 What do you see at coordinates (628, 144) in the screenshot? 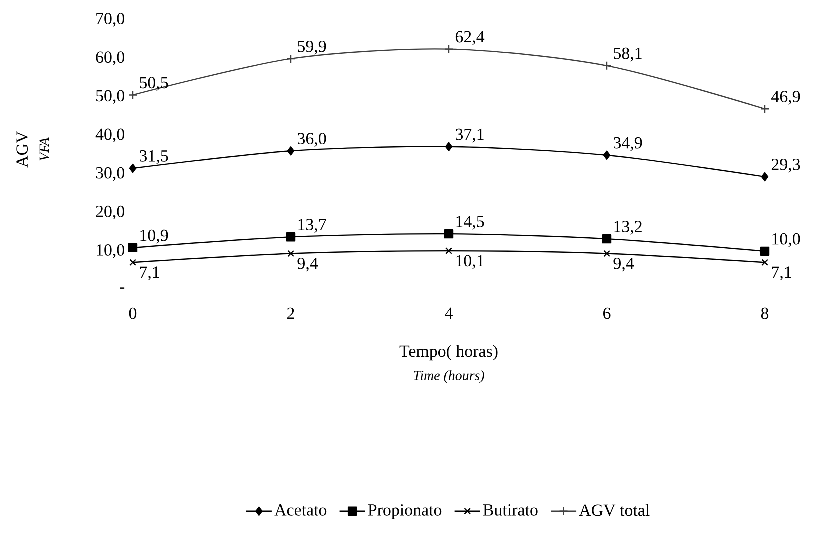
I see `data-label: 34,9` at bounding box center [628, 144].